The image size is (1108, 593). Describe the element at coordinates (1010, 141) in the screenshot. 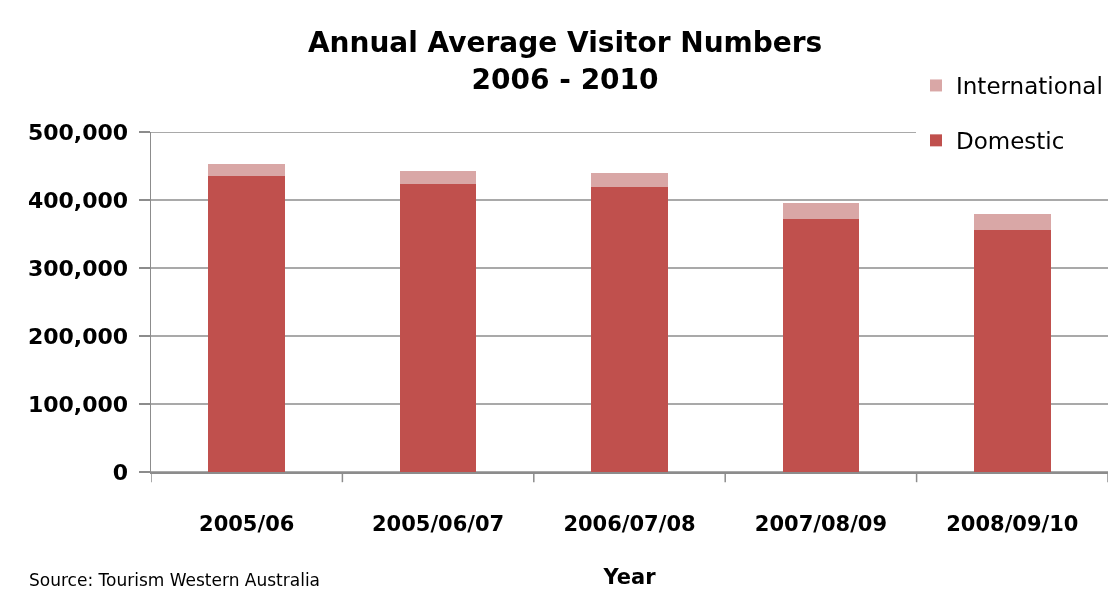

I see `legend-label: Domestic` at that location.